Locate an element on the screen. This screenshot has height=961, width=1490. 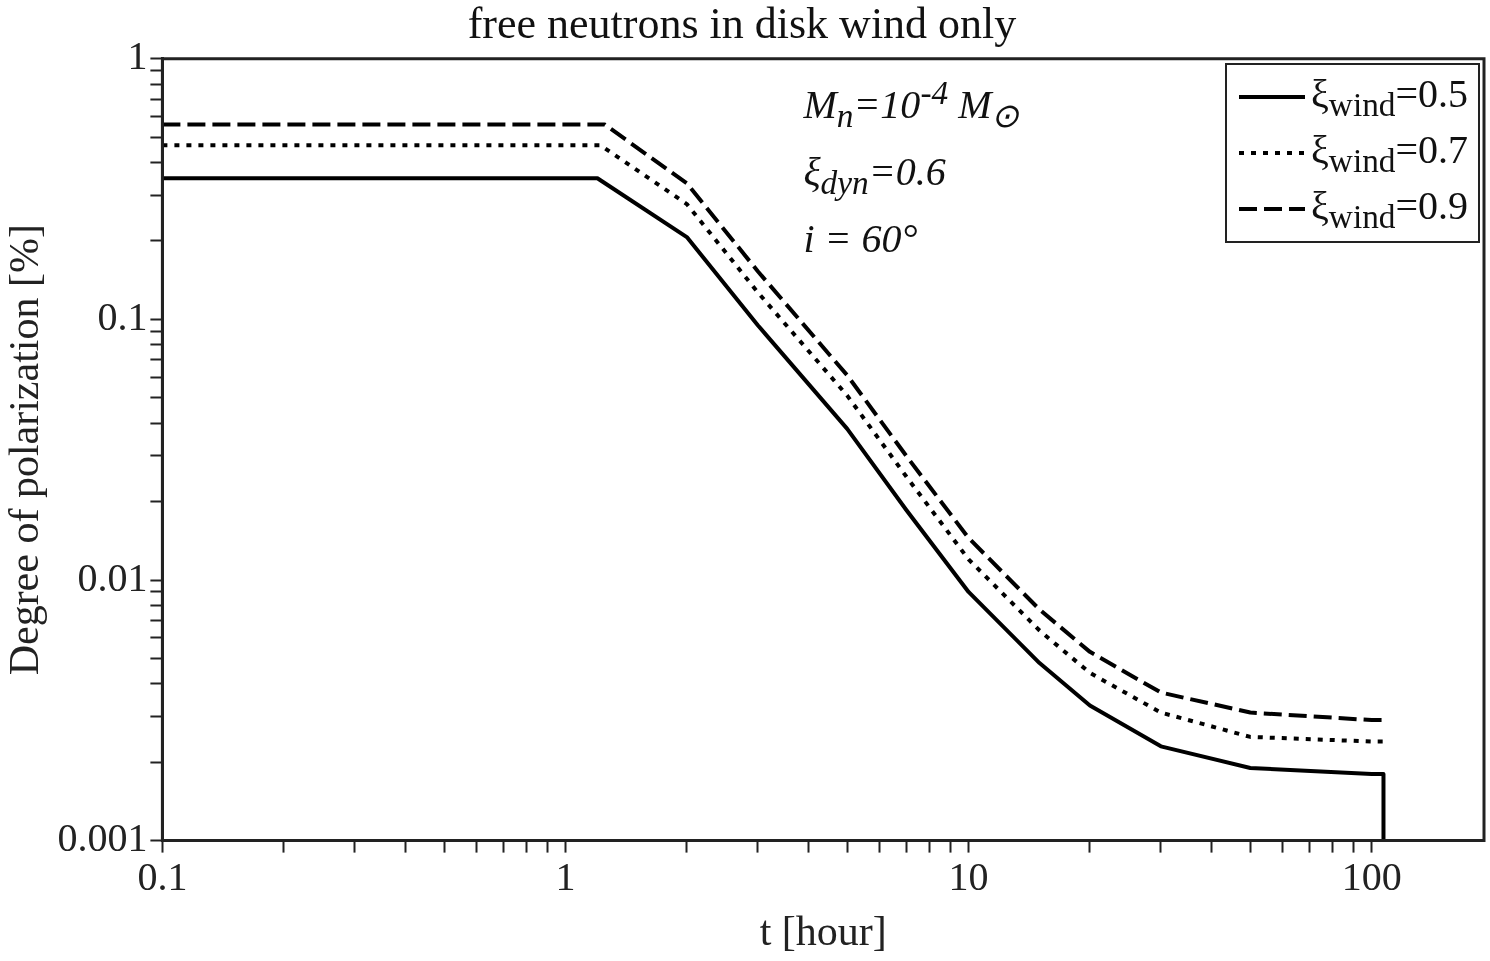
y-axis-title: Degree of polarization [%] is located at coordinates (24, 450).